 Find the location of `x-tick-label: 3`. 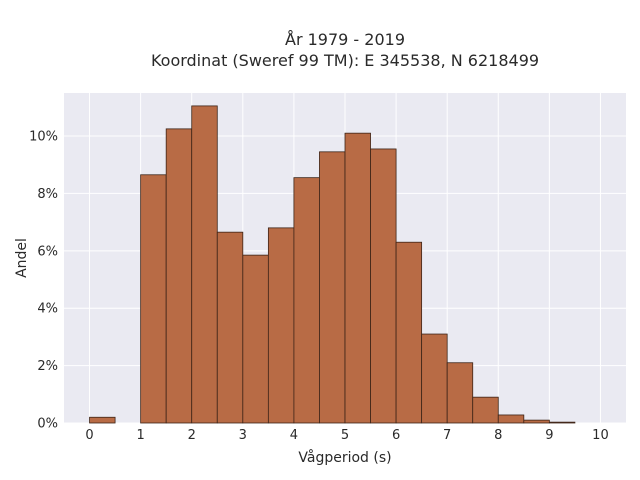

x-tick-label: 3 is located at coordinates (243, 435).